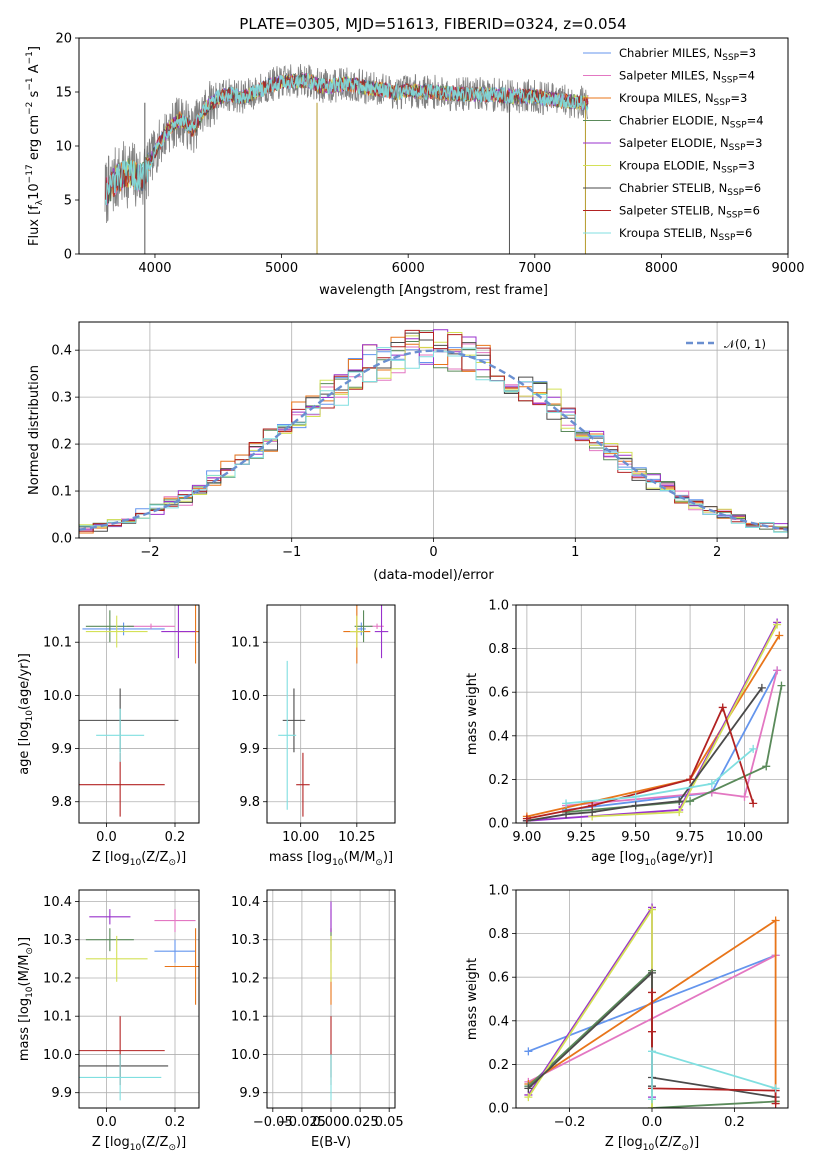 This screenshot has width=819, height=1170. Describe the element at coordinates (34, 430) in the screenshot. I see `y-axis-label: Normed distribution` at that location.